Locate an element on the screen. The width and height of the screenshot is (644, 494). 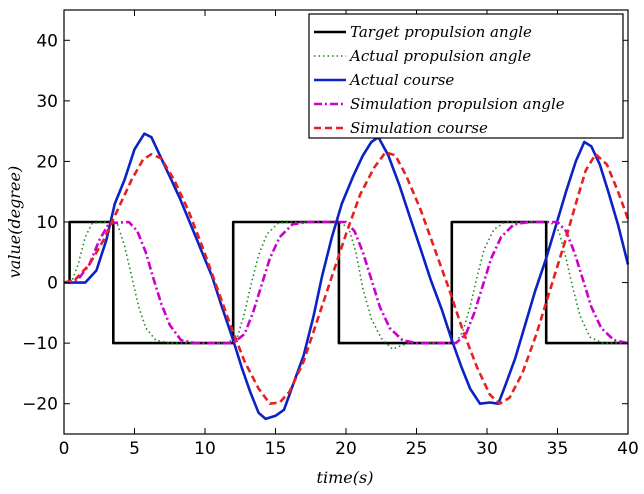
y-tick-label: 30 is located at coordinates (47, 102).